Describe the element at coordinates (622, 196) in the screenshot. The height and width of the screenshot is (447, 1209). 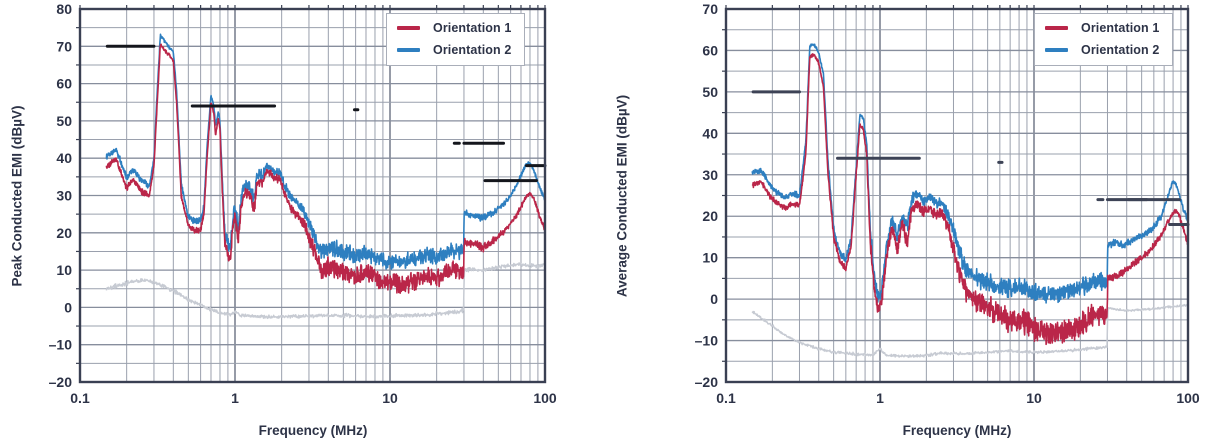
I see `y-axis-title-average: Average Conducted EMI (dBµV)` at that location.